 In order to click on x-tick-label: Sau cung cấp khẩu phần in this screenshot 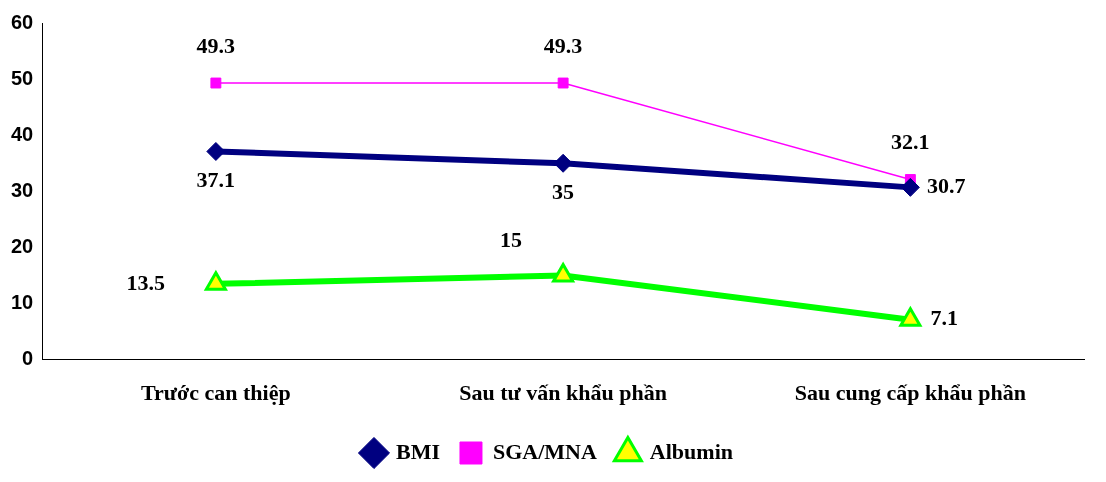, I will do `click(910, 393)`.